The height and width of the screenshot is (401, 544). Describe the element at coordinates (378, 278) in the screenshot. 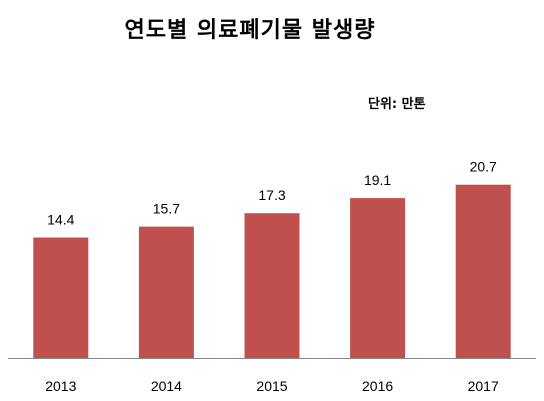

I see `bar-2016` at that location.